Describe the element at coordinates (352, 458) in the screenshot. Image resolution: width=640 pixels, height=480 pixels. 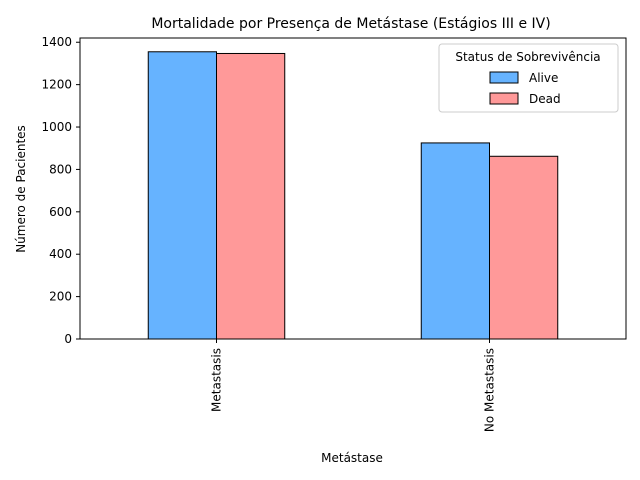
I see `x-axis-title: Metástase` at that location.